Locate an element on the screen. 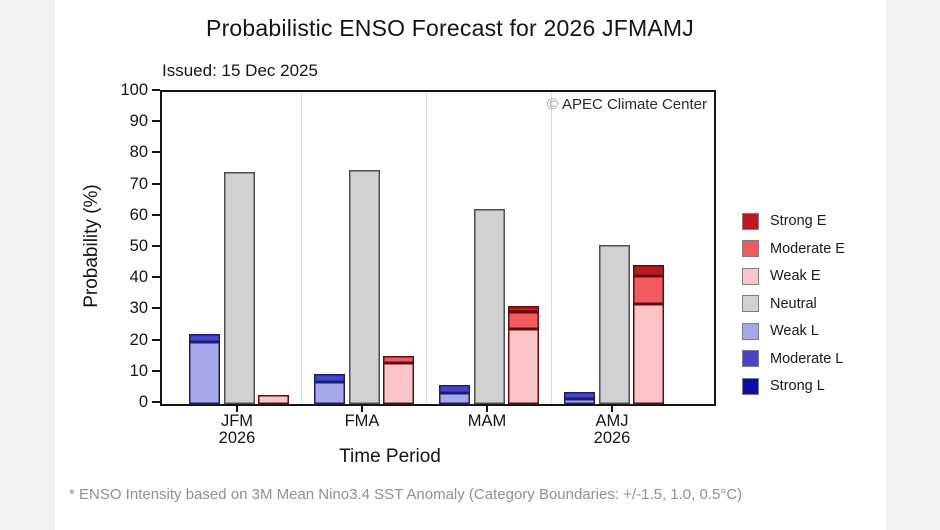 This screenshot has height=530, width=940. y-tick-label: 20 is located at coordinates (138, 339).